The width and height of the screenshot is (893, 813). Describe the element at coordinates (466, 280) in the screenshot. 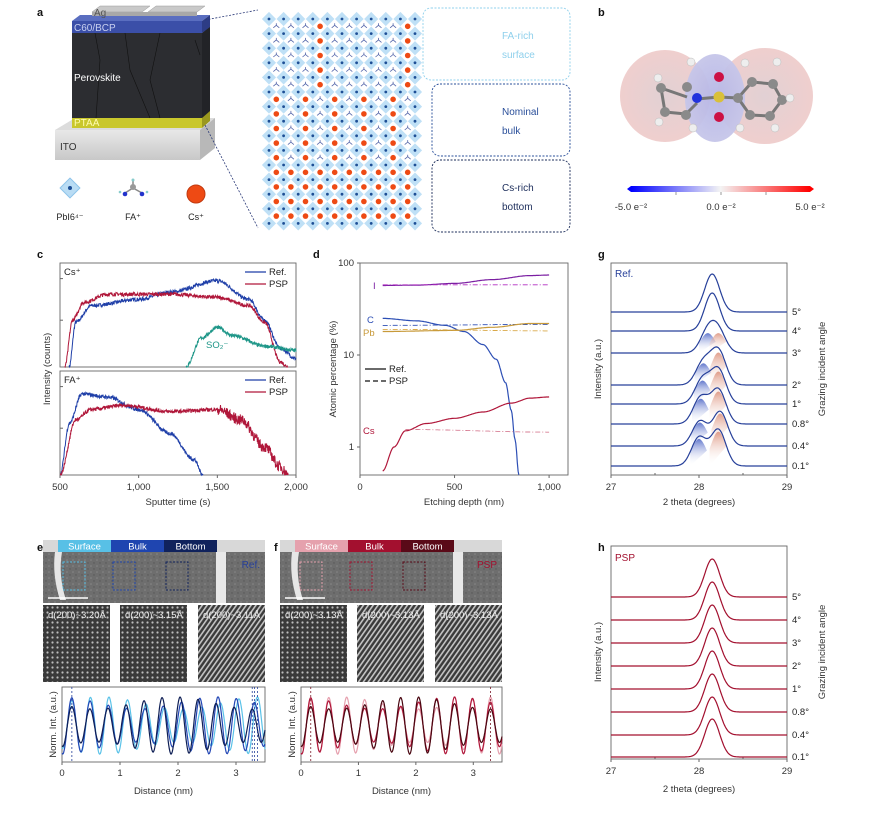

I see `series-line-i-ref` at that location.